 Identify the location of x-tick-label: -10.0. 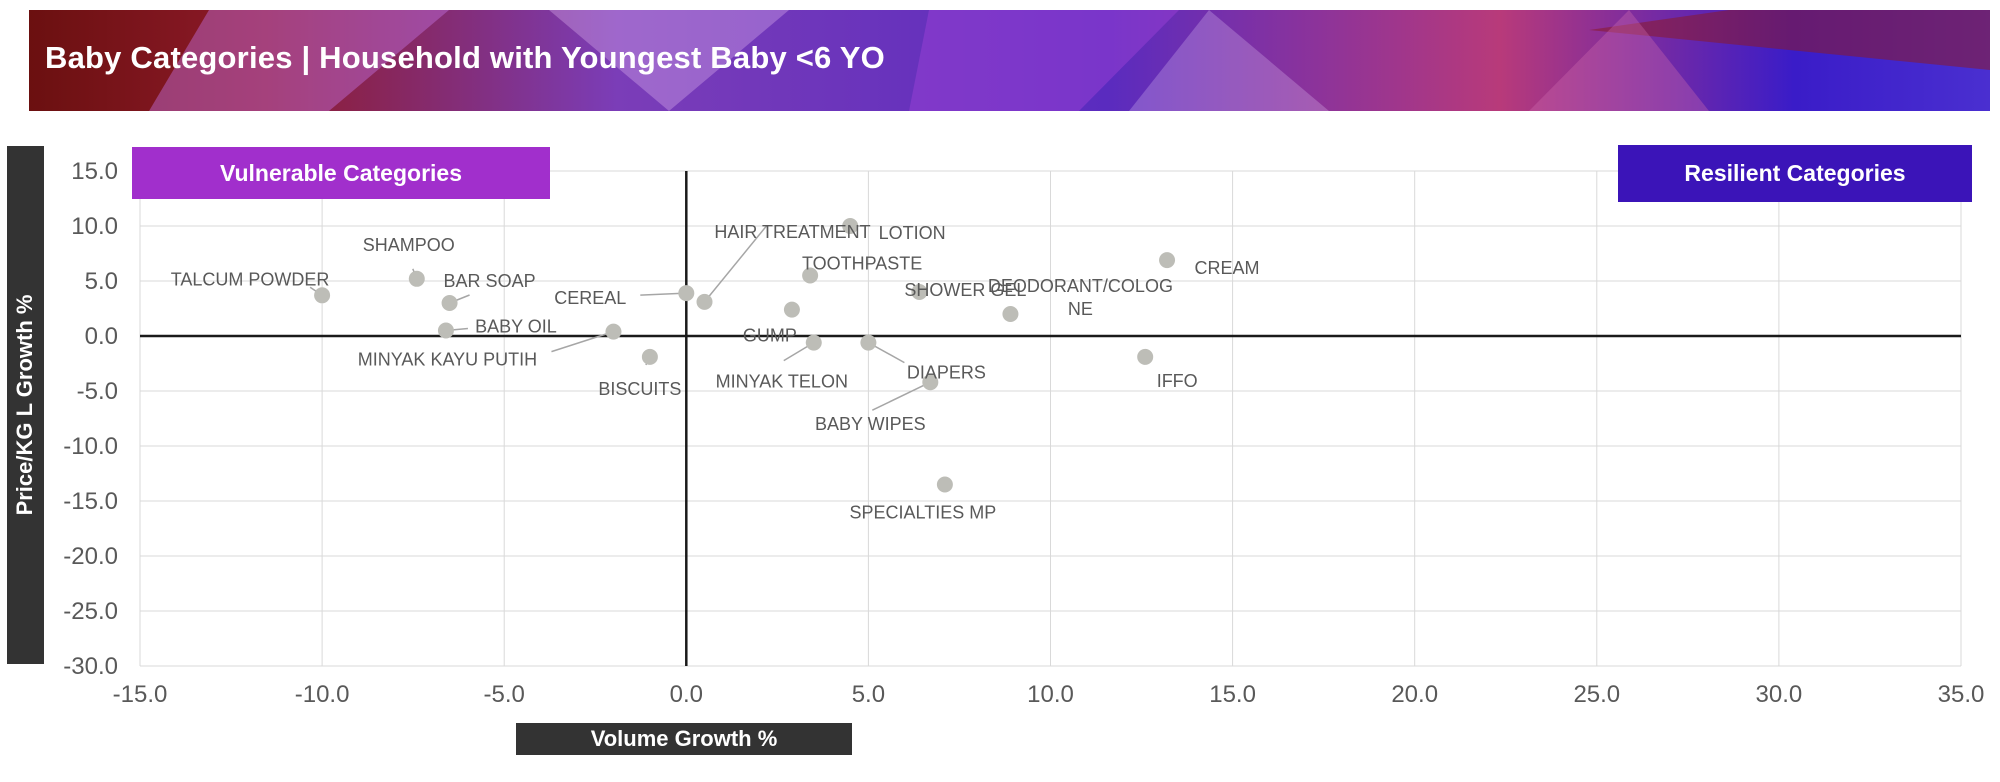
(322, 694).